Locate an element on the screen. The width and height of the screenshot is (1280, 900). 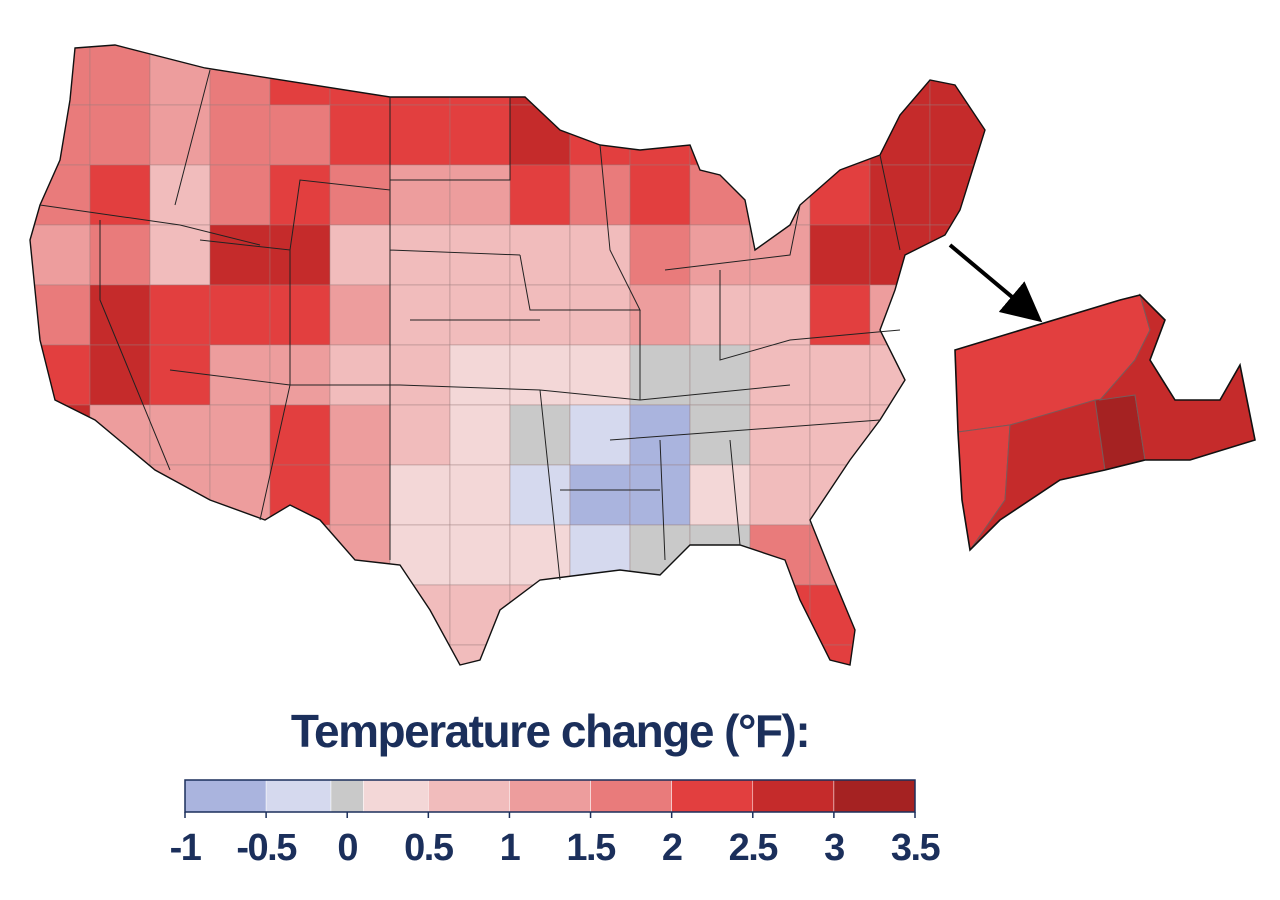
legend-tick-label: -1 is located at coordinates (186, 848).